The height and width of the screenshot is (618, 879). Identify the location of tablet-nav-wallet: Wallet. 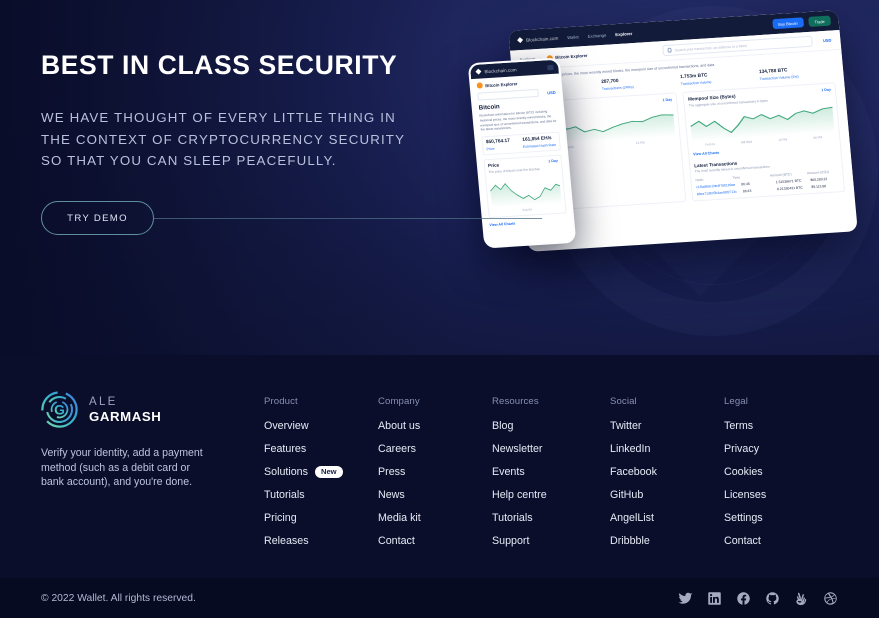
(572, 36).